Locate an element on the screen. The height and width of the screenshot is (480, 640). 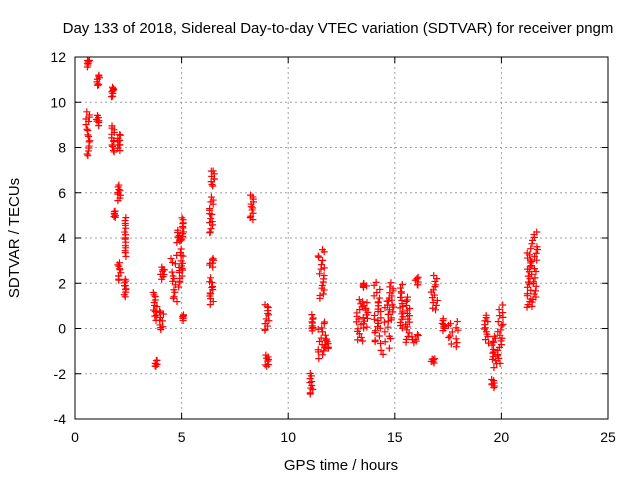
x-tick-label: 15 is located at coordinates (395, 437).